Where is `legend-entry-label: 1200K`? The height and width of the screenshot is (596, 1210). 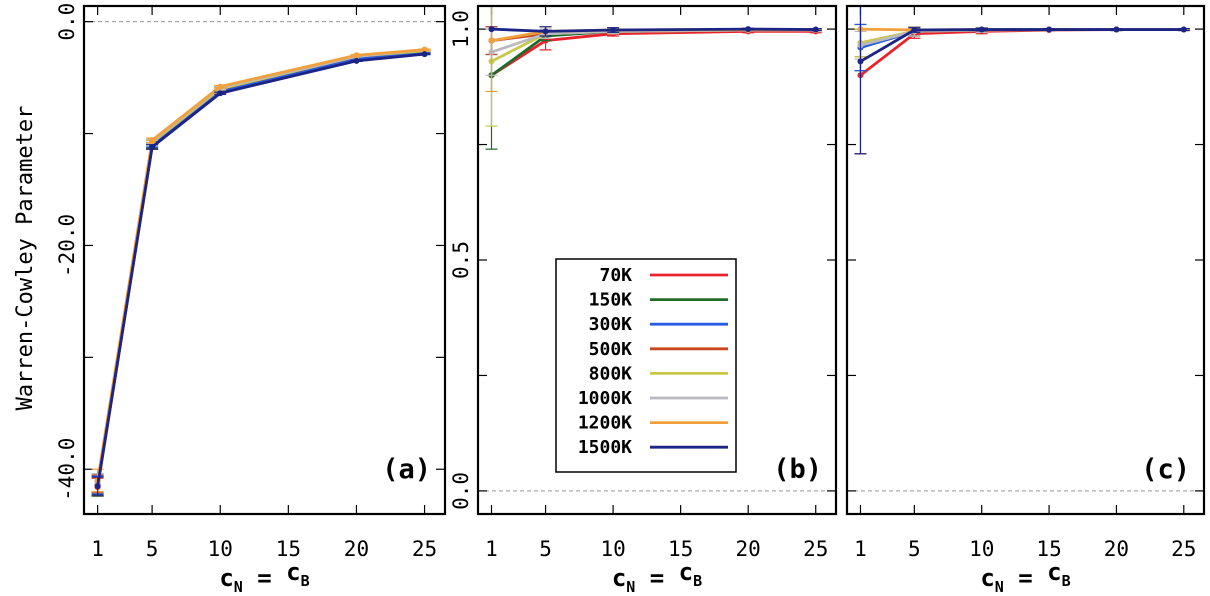 legend-entry-label: 1200K is located at coordinates (605, 423).